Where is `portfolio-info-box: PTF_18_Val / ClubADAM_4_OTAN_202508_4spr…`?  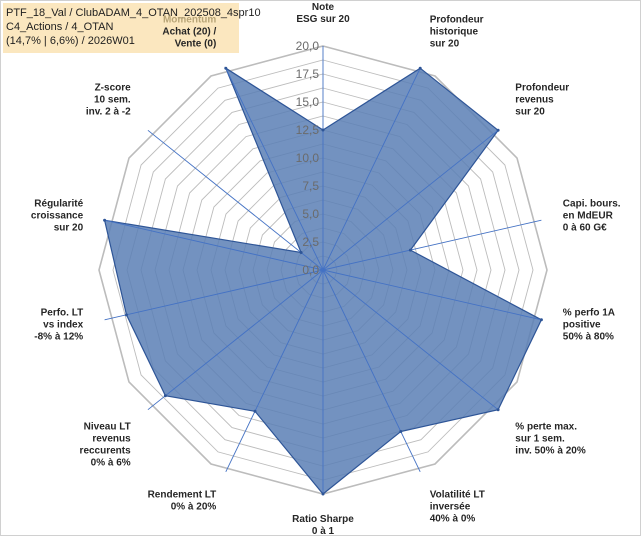
portfolio-info-box: PTF_18_Val / ClubADAM_4_OTAN_202508_4spr… is located at coordinates (132, 28).